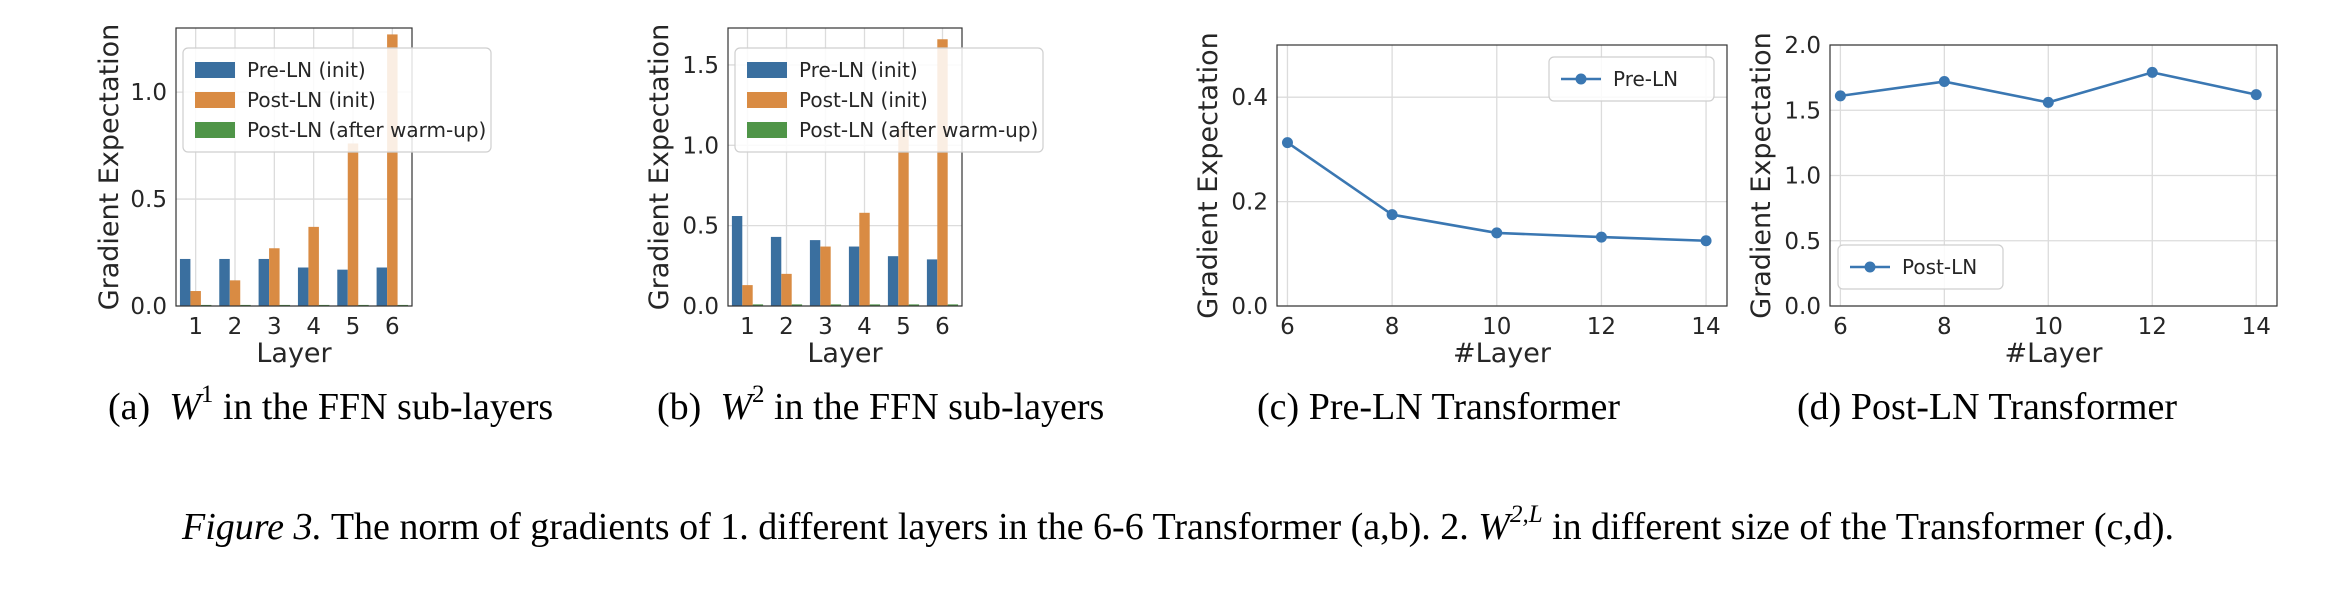  What do you see at coordinates (758, 305) in the screenshot?
I see `panel-b-bar-s2-c0` at bounding box center [758, 305].